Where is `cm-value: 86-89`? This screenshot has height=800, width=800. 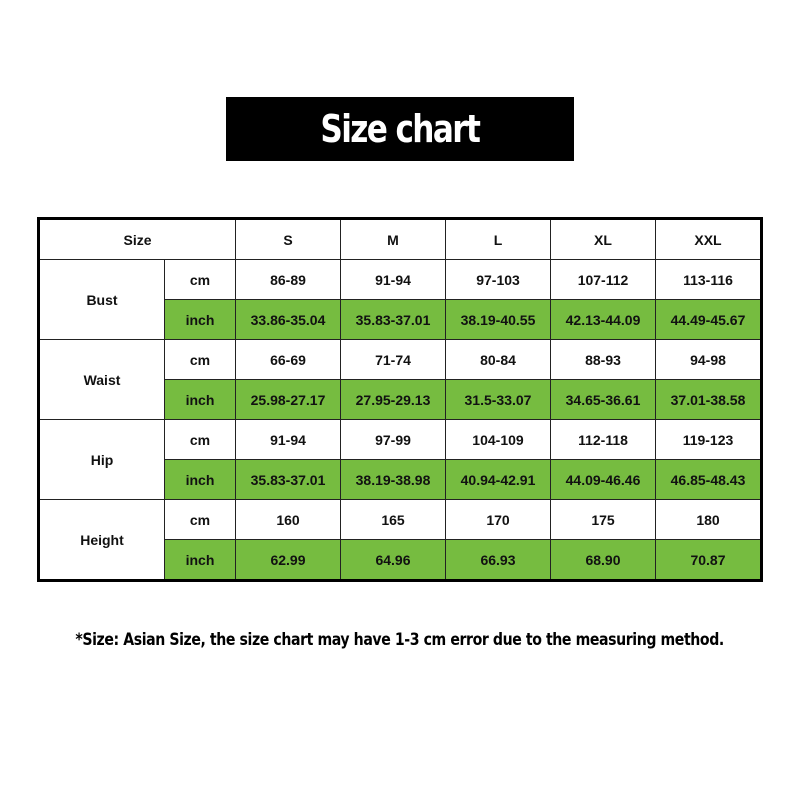
cm-value: 86-89 is located at coordinates (288, 279).